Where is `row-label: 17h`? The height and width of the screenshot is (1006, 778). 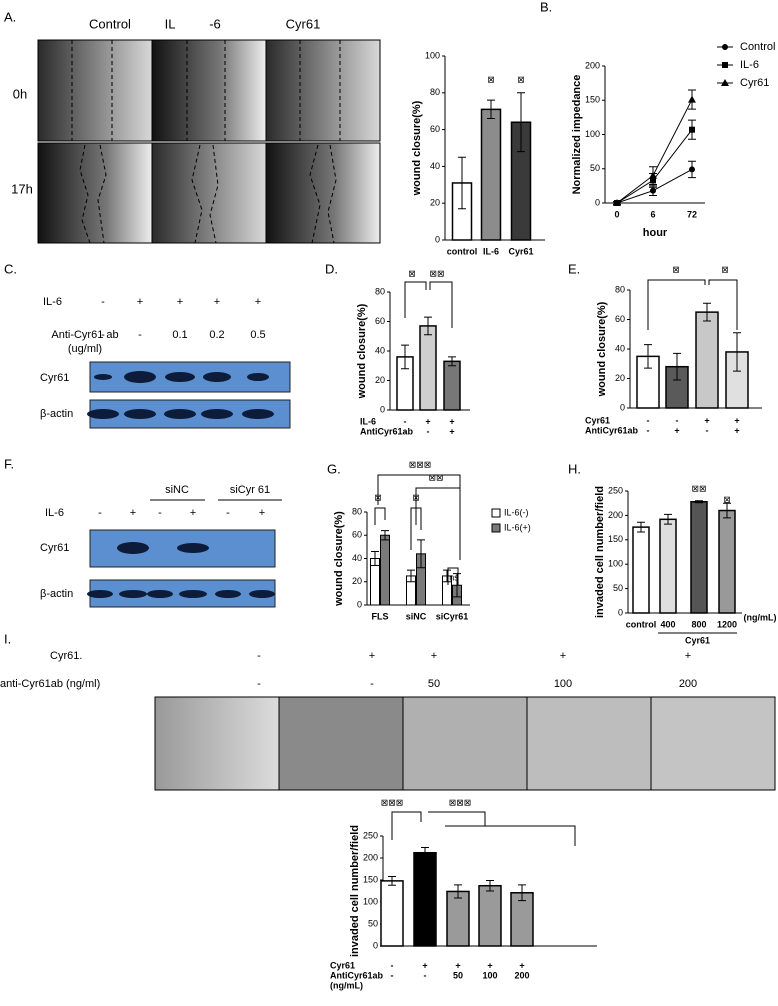 row-label: 17h is located at coordinates (22, 188).